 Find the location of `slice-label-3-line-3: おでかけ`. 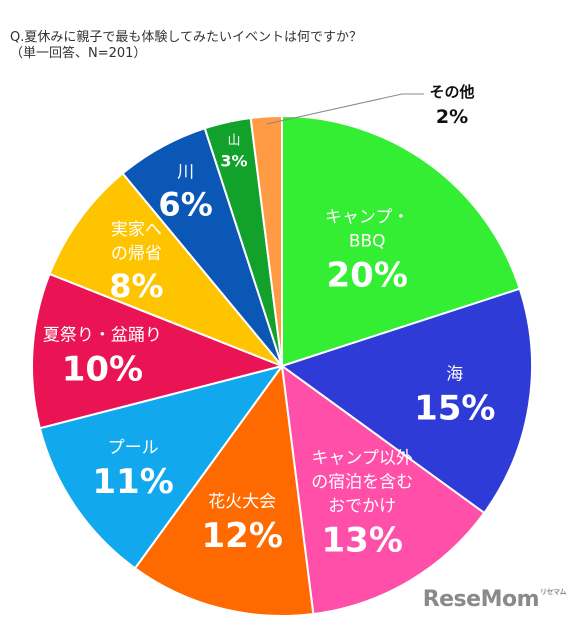

slice-label-3-line-3: おでかけ is located at coordinates (362, 507).